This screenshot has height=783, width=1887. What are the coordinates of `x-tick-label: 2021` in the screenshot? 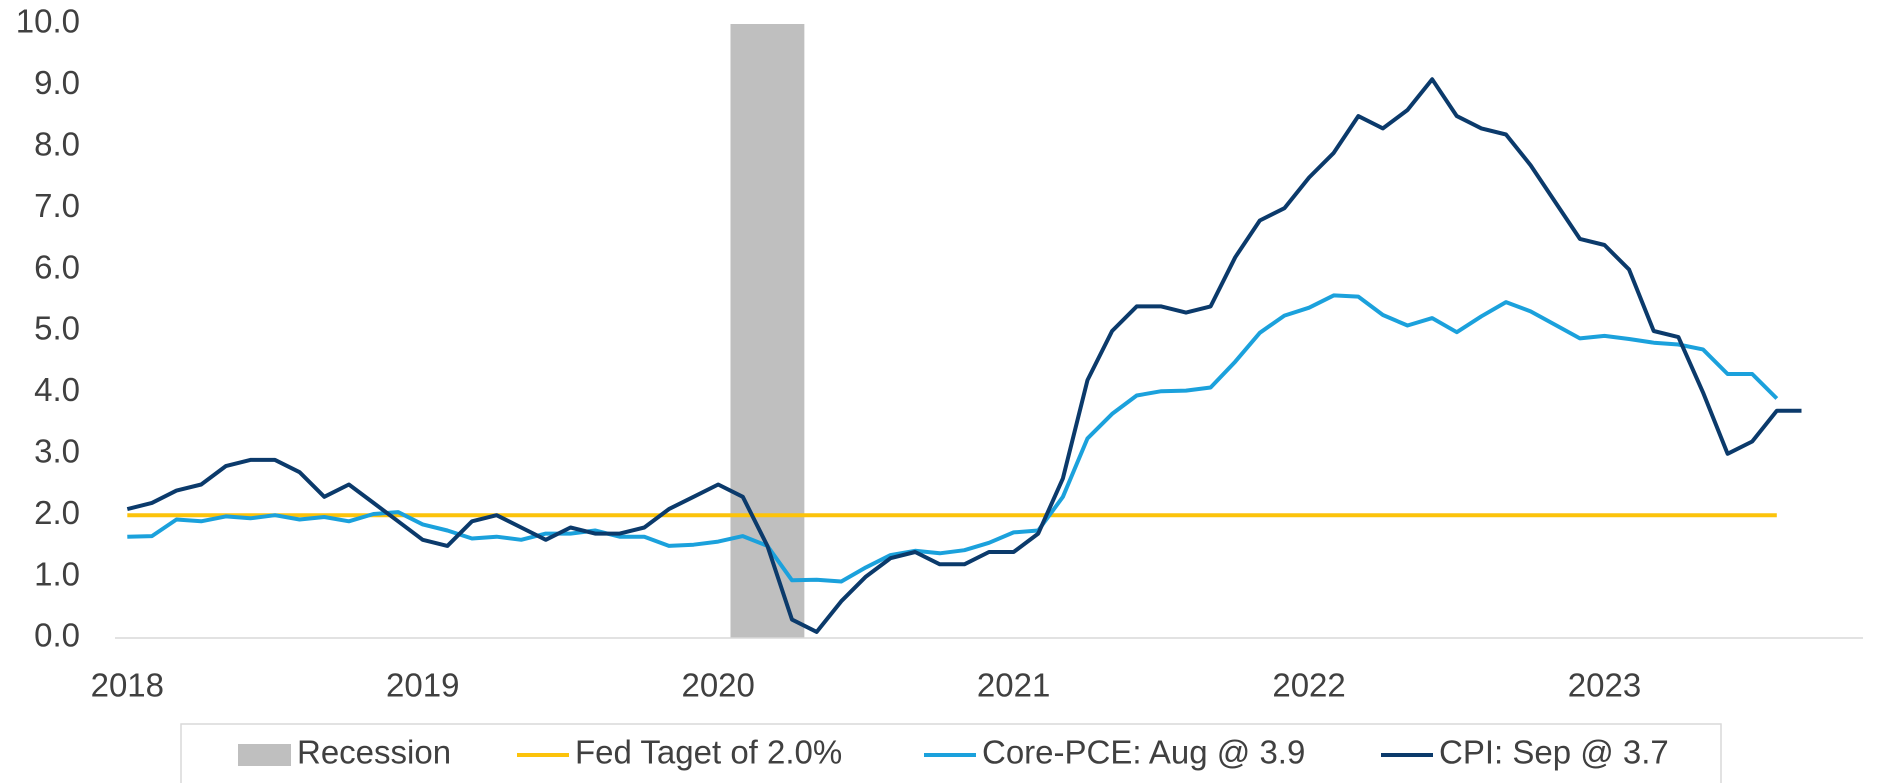 It's located at (1013, 685).